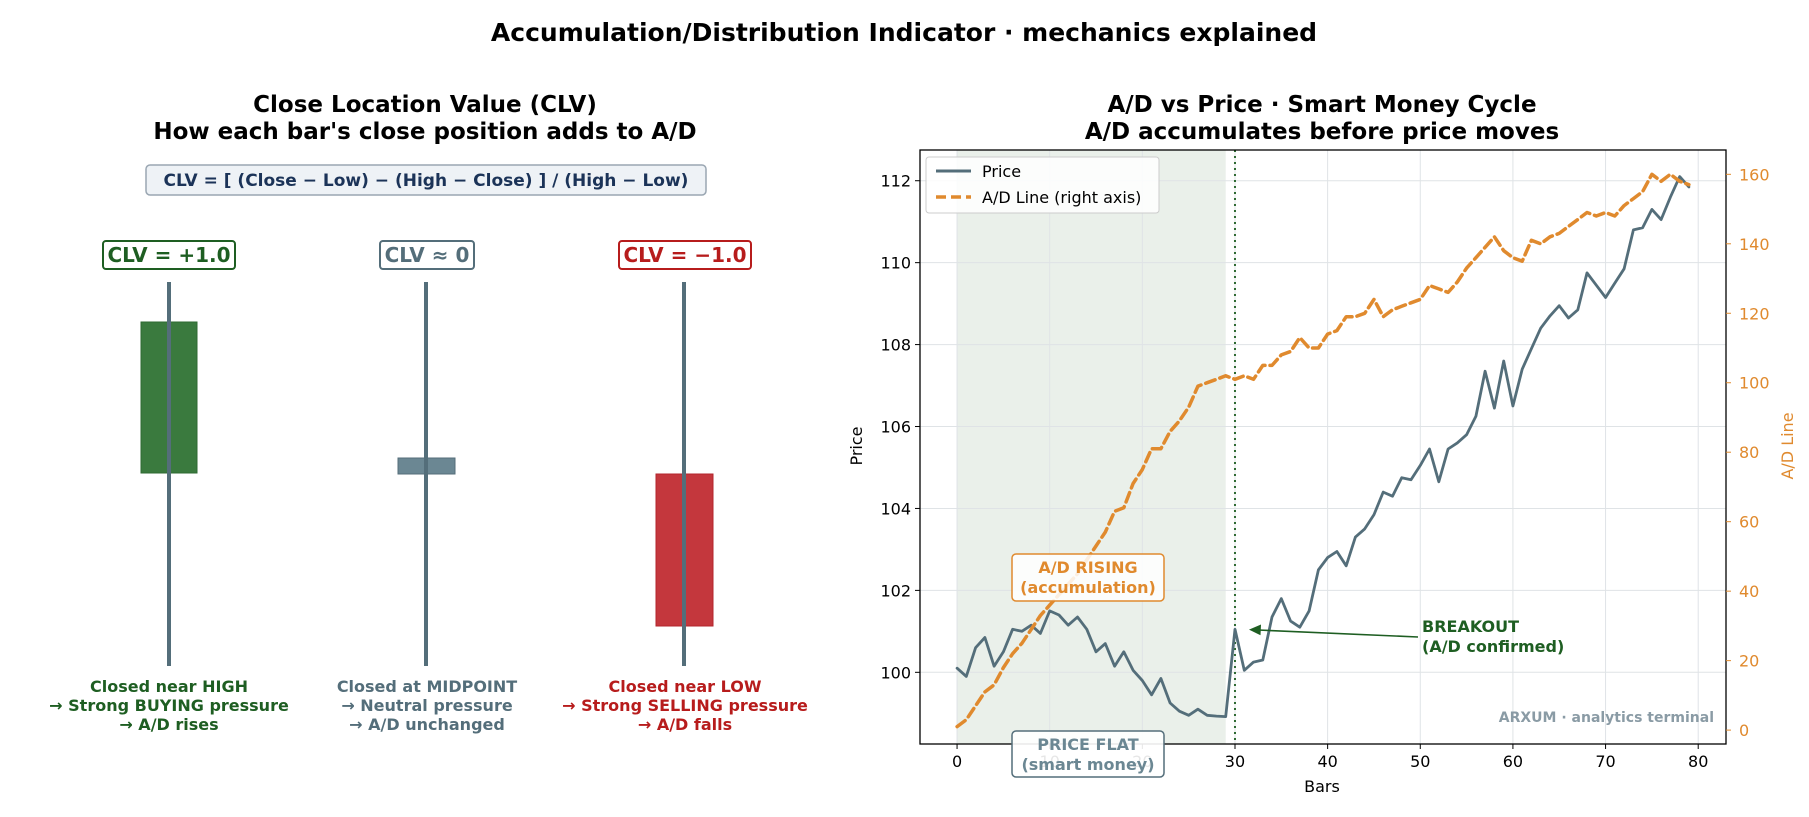  I want to click on candle-neutral-label: CLV ≈ 0, so click(427, 255).